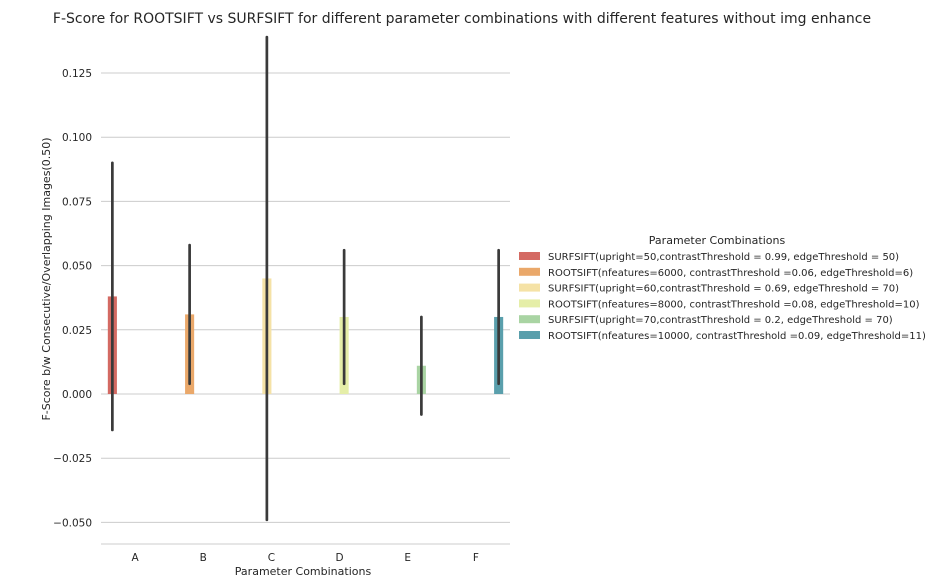  Describe the element at coordinates (77, 202) in the screenshot. I see `y-tick-label: 0.075` at that location.